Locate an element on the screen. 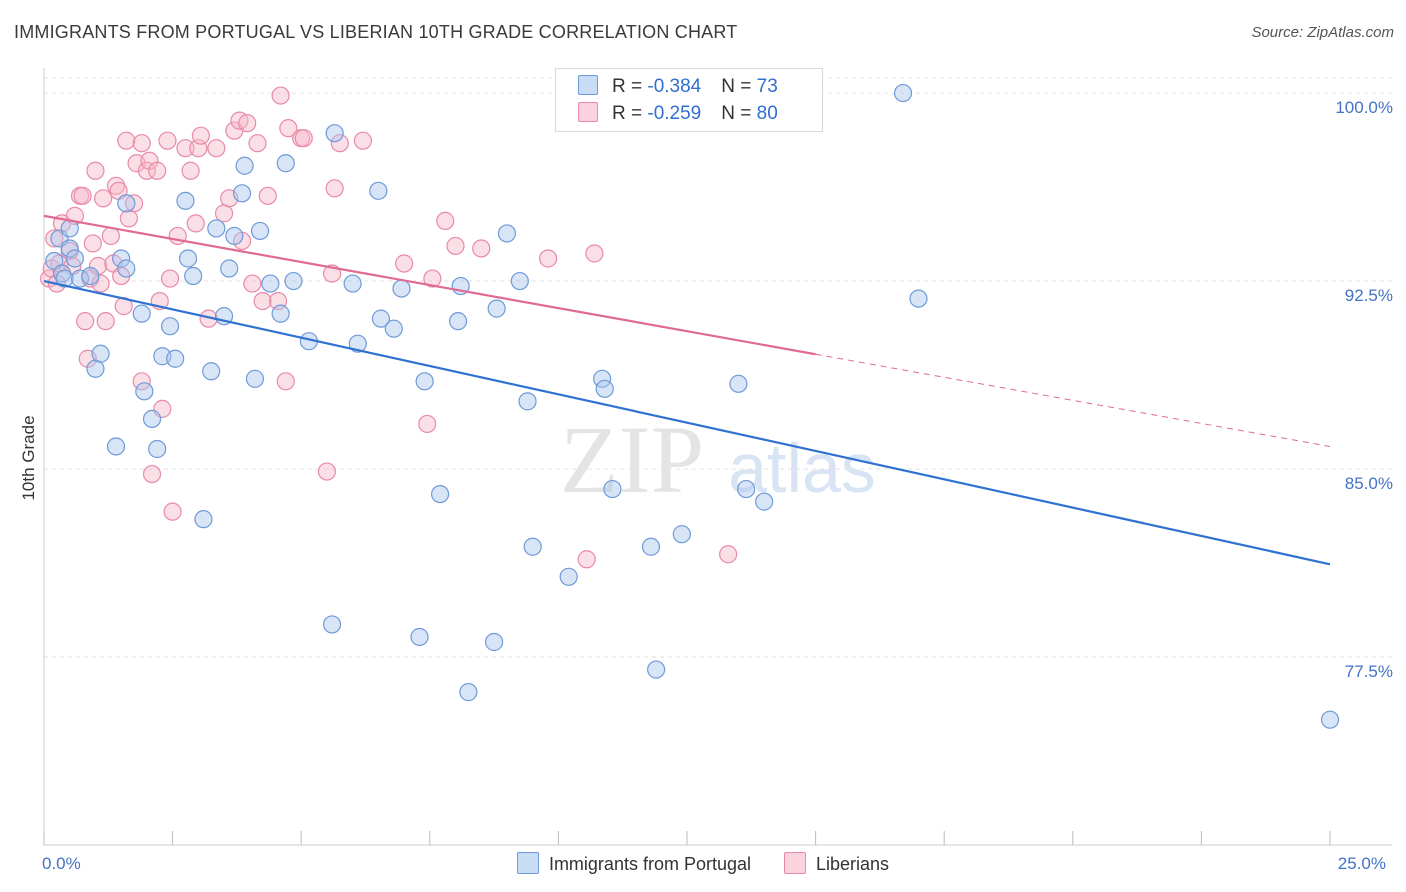 Image resolution: width=1406 pixels, height=892 pixels. legend-r-value: -0.259 is located at coordinates (674, 113).